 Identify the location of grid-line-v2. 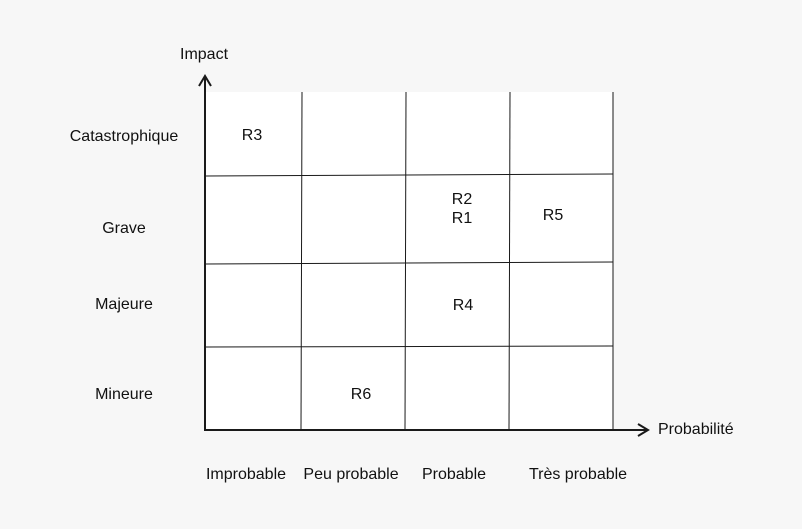
(405, 261).